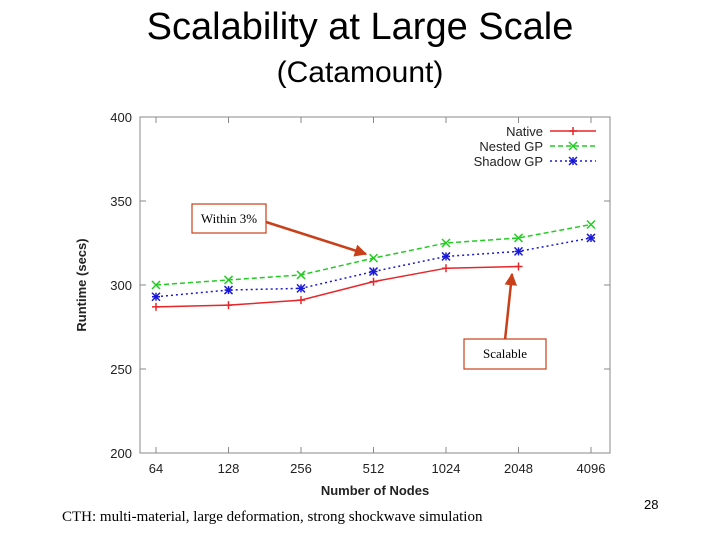  I want to click on x-tick-label: 4096, so click(591, 468).